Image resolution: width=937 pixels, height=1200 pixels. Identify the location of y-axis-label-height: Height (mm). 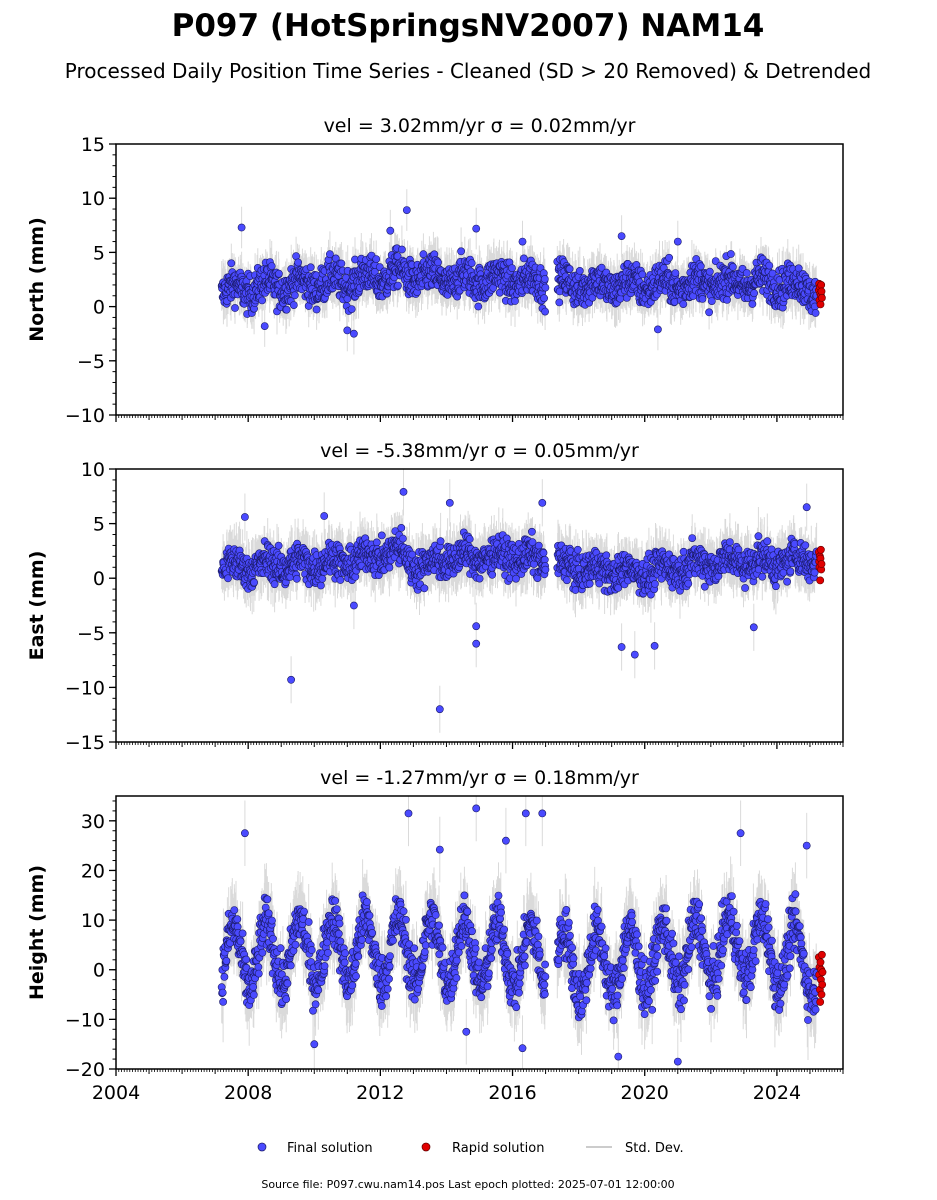
(37, 932).